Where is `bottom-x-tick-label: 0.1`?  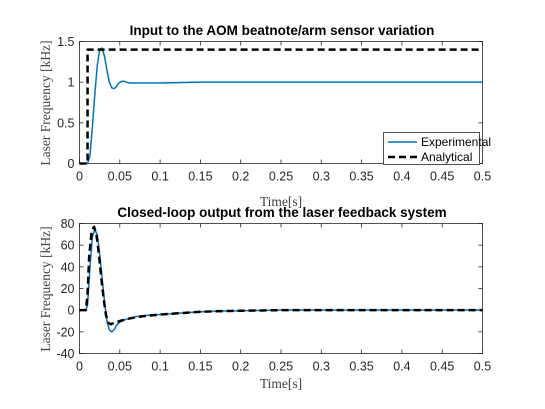 bottom-x-tick-label: 0.1 is located at coordinates (159, 367).